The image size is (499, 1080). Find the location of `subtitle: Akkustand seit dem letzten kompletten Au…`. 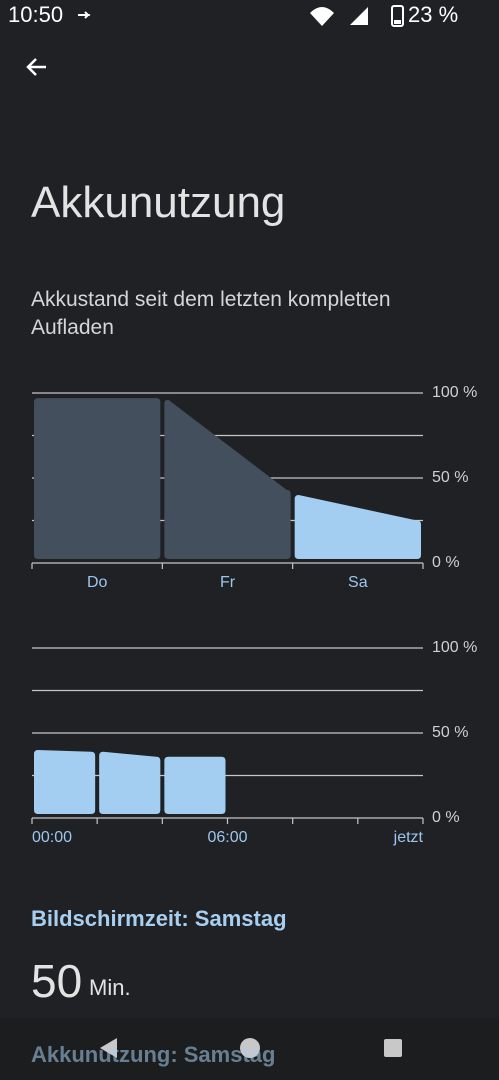

subtitle: Akkustand seit dem letzten kompletten Au… is located at coordinates (211, 313).